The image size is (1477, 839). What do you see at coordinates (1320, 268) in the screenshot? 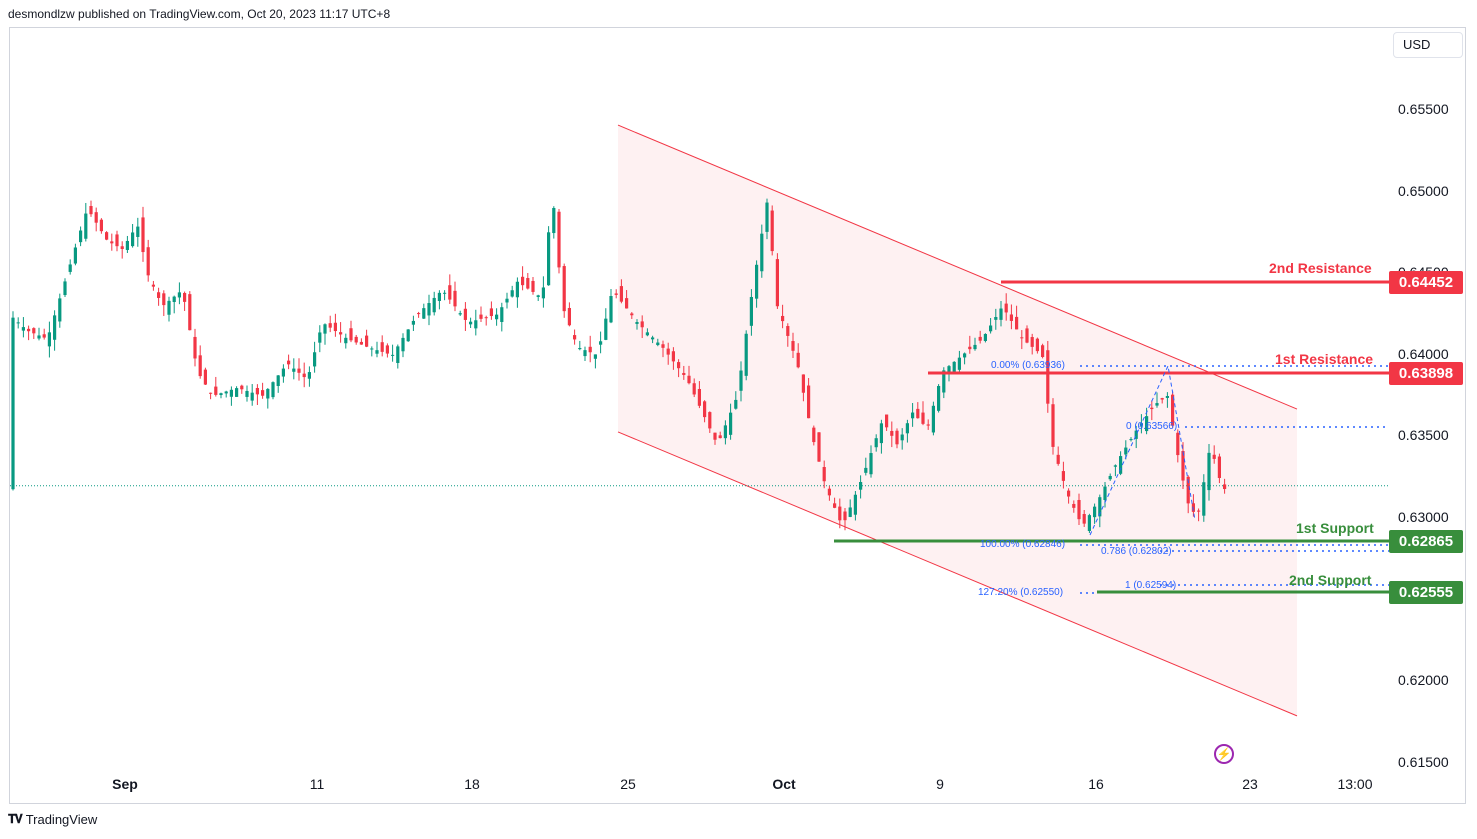
I see `resistance-2-label: 2nd Resistance` at bounding box center [1320, 268].